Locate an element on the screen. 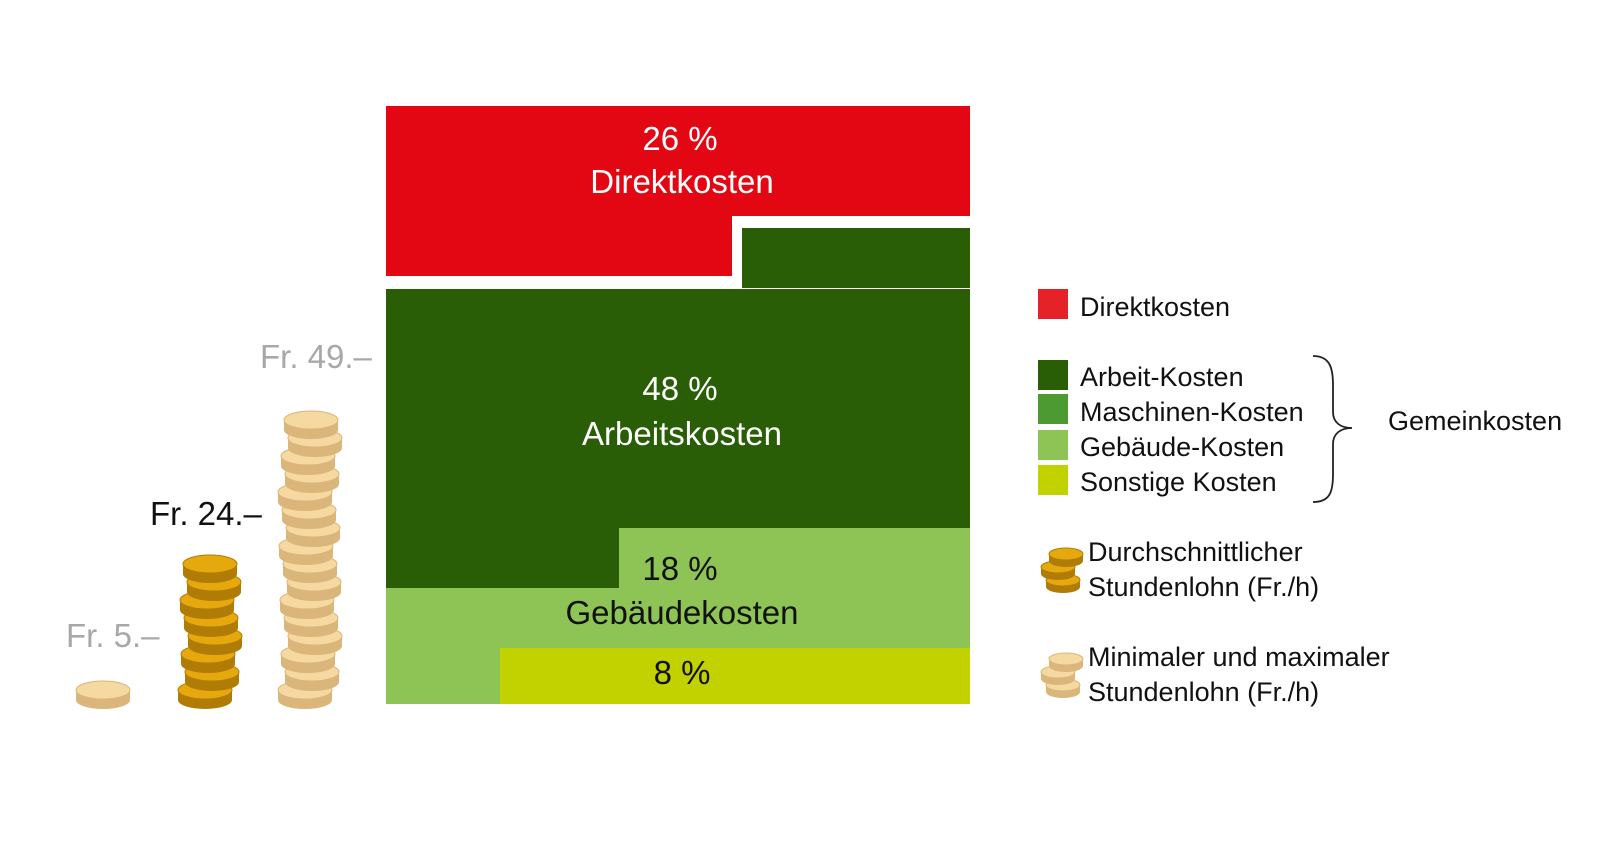 This screenshot has height=854, width=1600. legend-label-other: Sonstige Kosten is located at coordinates (1178, 482).